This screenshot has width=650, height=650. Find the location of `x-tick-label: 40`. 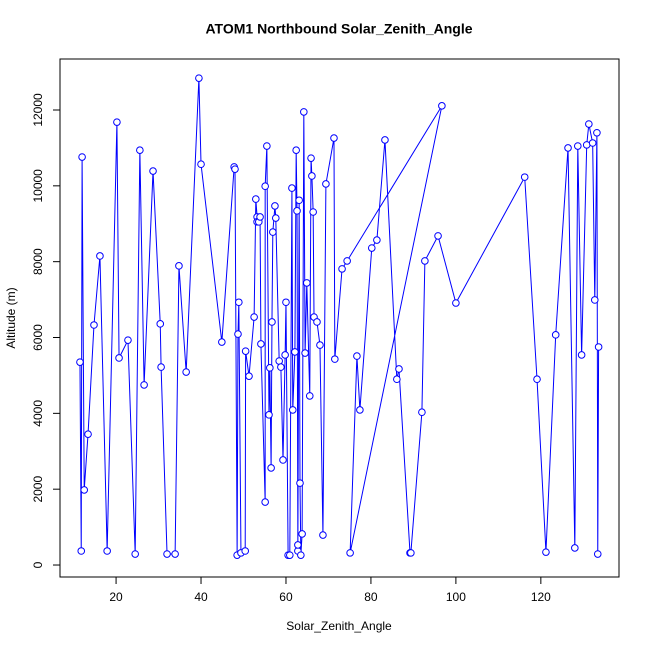

x-tick-label: 40 is located at coordinates (201, 597).